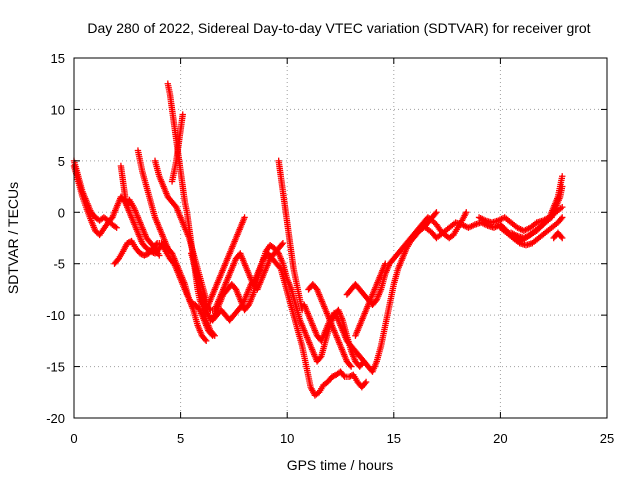 This screenshot has width=640, height=480. I want to click on y-tick-label: 15, so click(58, 58).